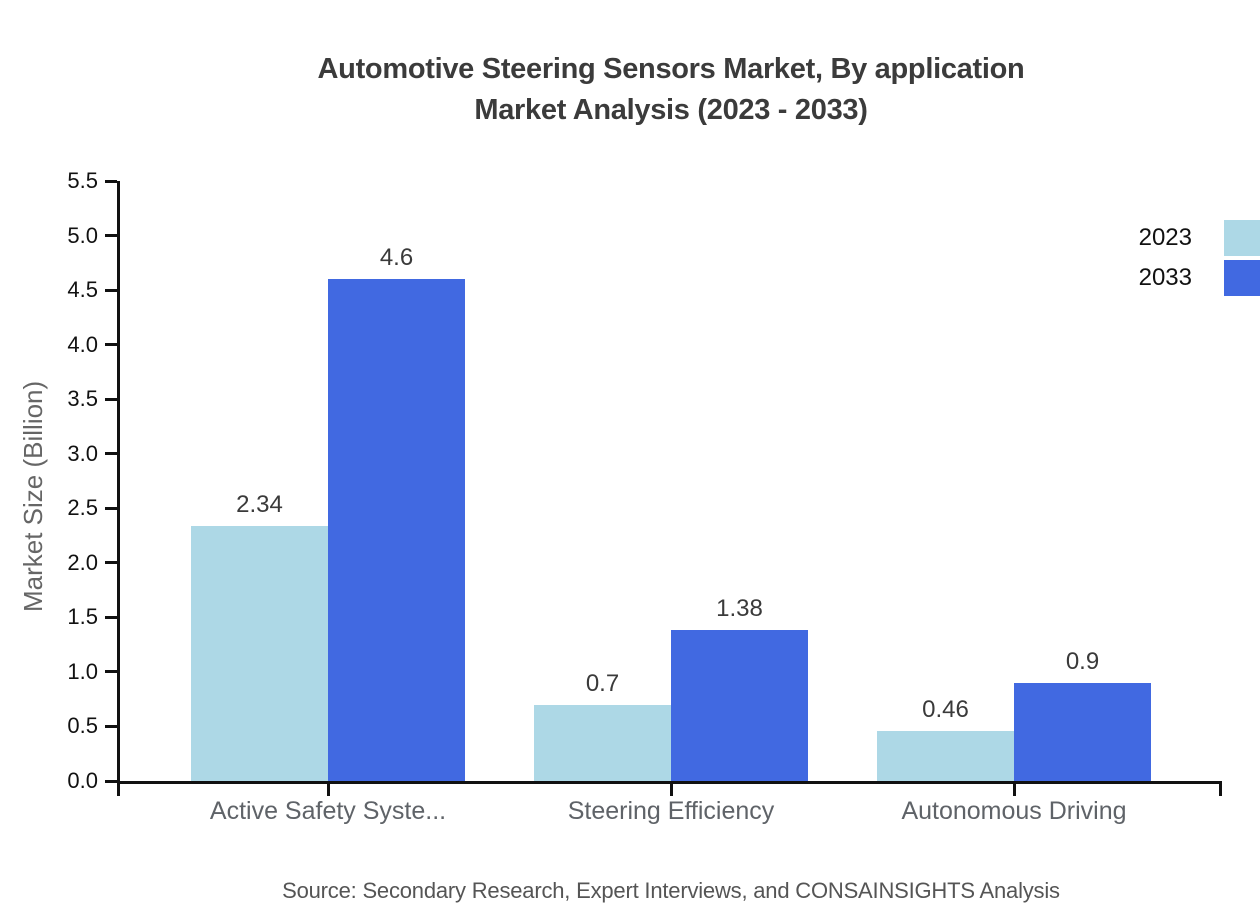 The height and width of the screenshot is (920, 1260). What do you see at coordinates (82, 344) in the screenshot?
I see `y-axis-tick-label: 4.0` at bounding box center [82, 344].